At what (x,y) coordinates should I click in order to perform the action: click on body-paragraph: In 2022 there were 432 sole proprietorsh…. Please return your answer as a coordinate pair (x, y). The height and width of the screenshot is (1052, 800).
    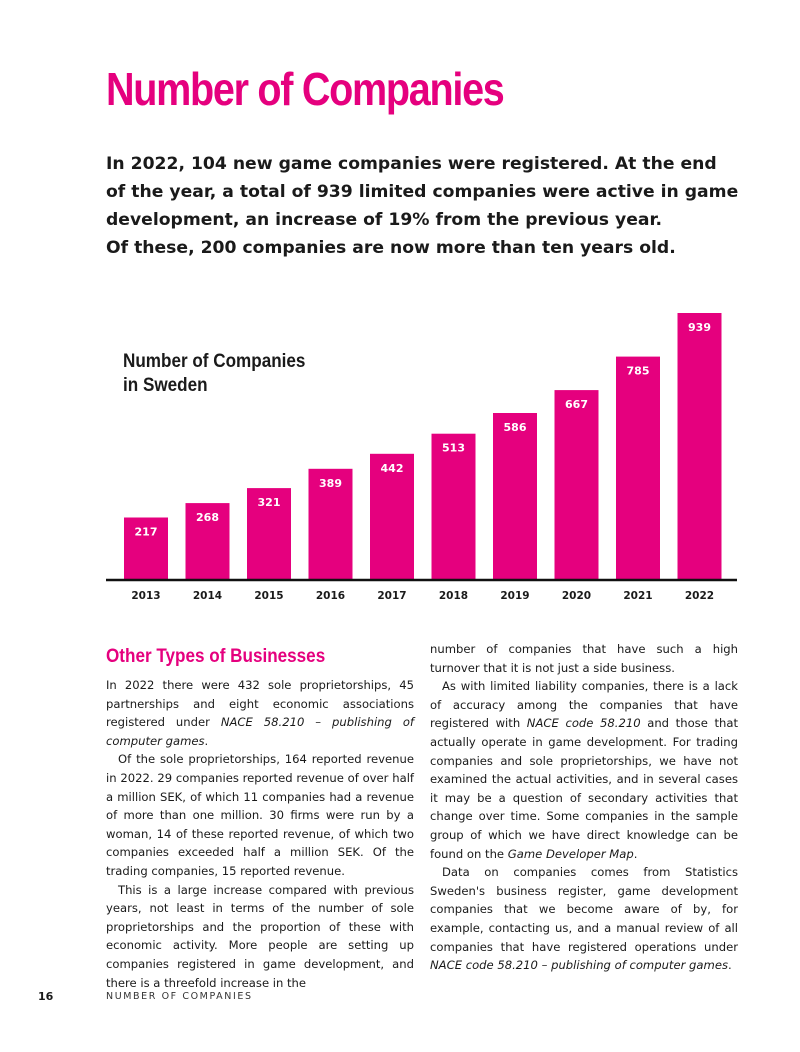
    Looking at the image, I should click on (260, 713).